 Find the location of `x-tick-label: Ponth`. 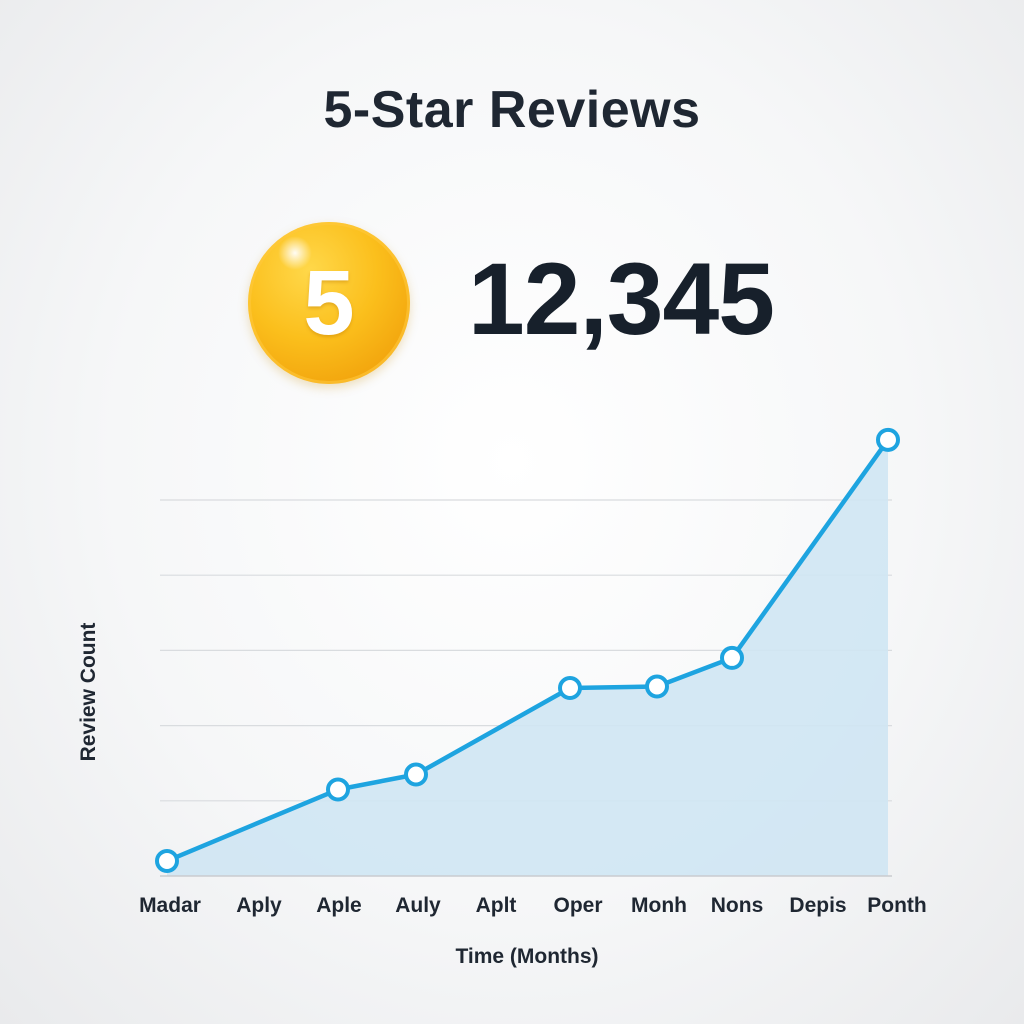

x-tick-label: Ponth is located at coordinates (896, 905).